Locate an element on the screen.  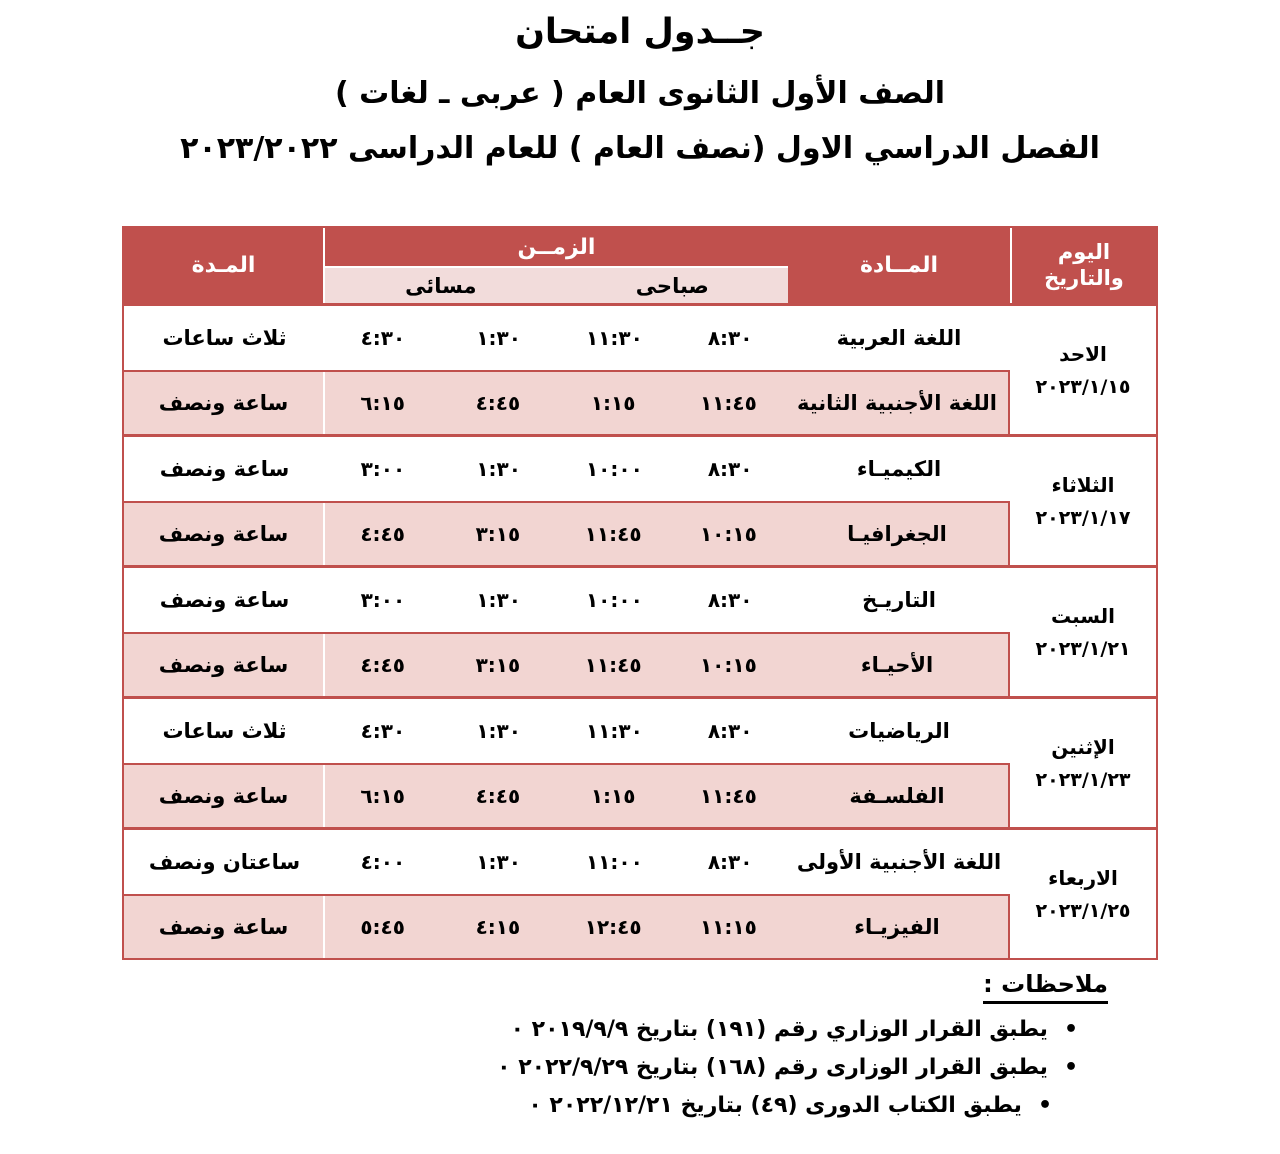
subject-cell: التاريـخ is located at coordinates (899, 600).